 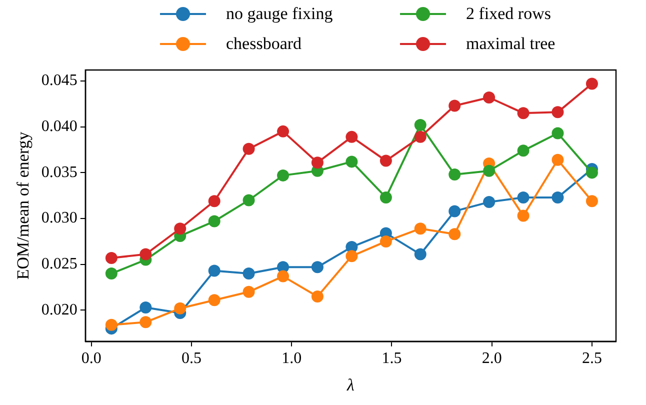 What do you see at coordinates (592, 359) in the screenshot?
I see `x-tick-label: 2.5` at bounding box center [592, 359].